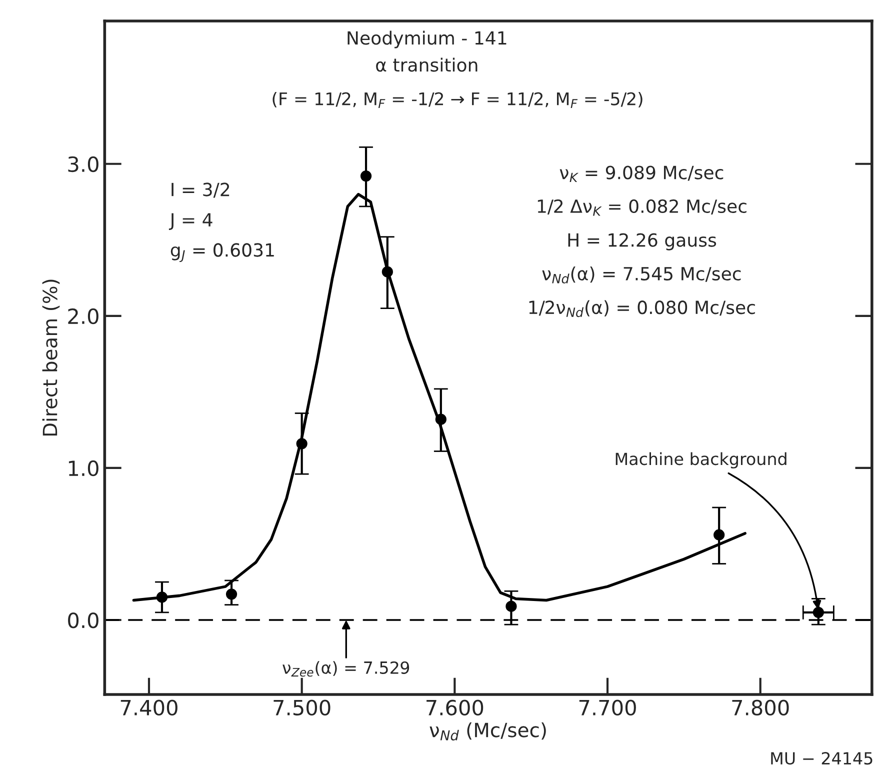  Describe the element at coordinates (607, 708) in the screenshot. I see `x-tick-label: 7.700` at that location.